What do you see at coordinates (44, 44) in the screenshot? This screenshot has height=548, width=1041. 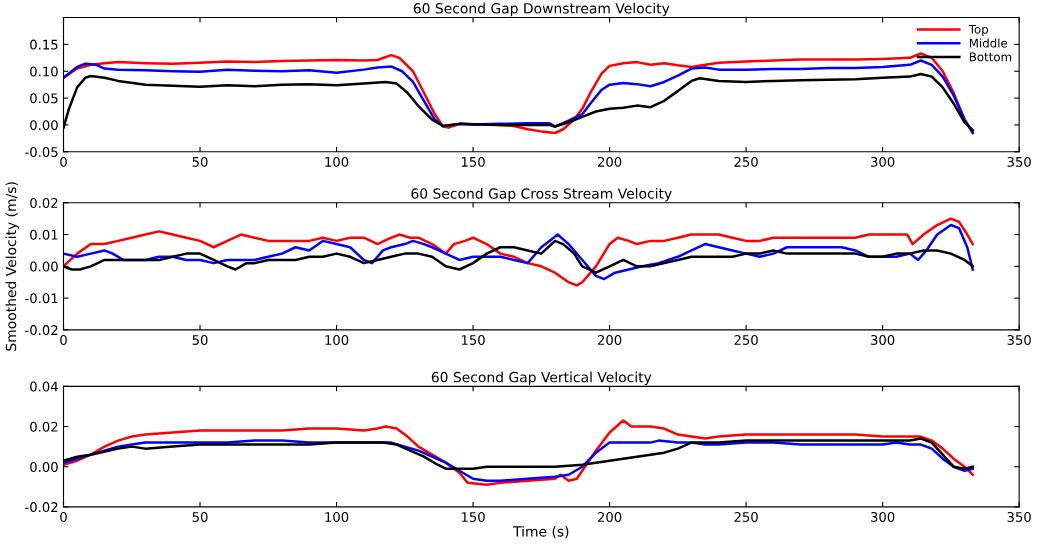 I see `y-tick-label: 0.15` at bounding box center [44, 44].